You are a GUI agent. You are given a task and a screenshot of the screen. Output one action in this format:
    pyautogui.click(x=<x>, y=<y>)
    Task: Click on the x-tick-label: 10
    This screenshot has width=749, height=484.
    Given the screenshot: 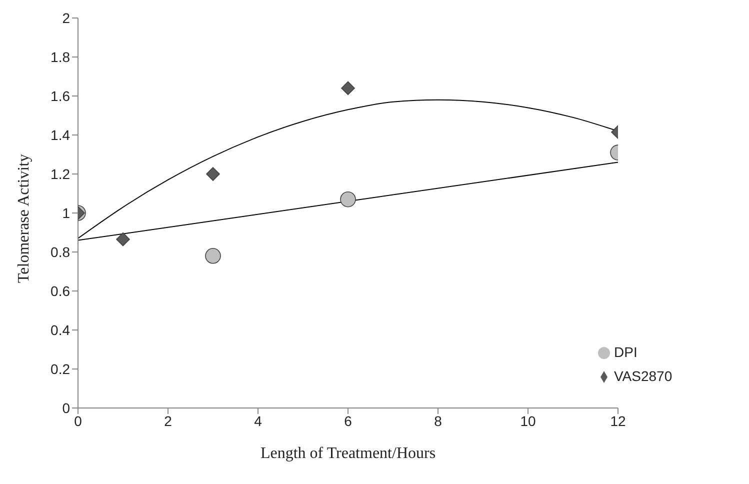 What is the action you would take?
    pyautogui.click(x=528, y=420)
    